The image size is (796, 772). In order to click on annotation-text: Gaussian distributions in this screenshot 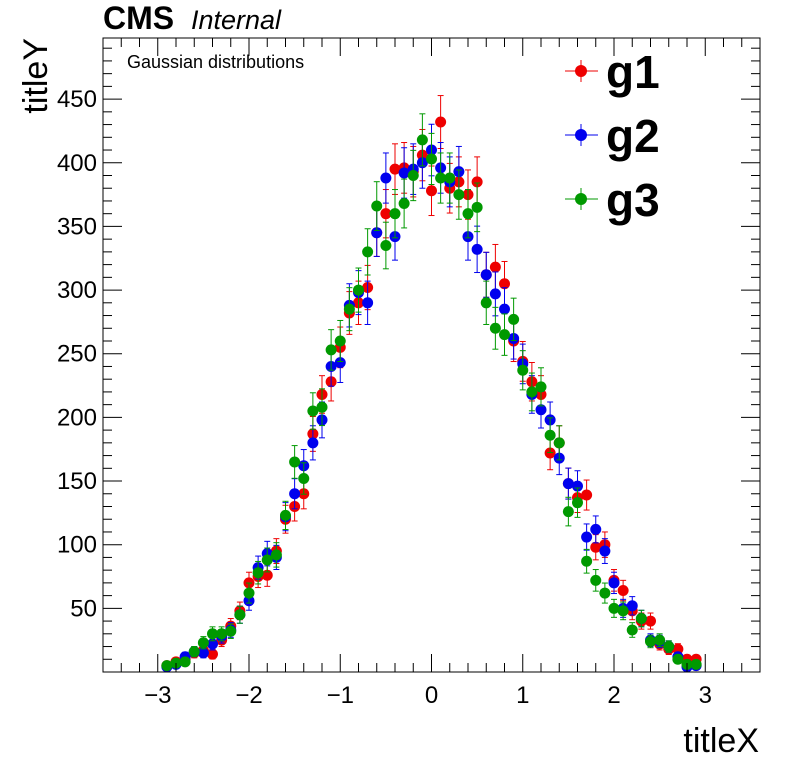, I will do `click(215, 62)`.